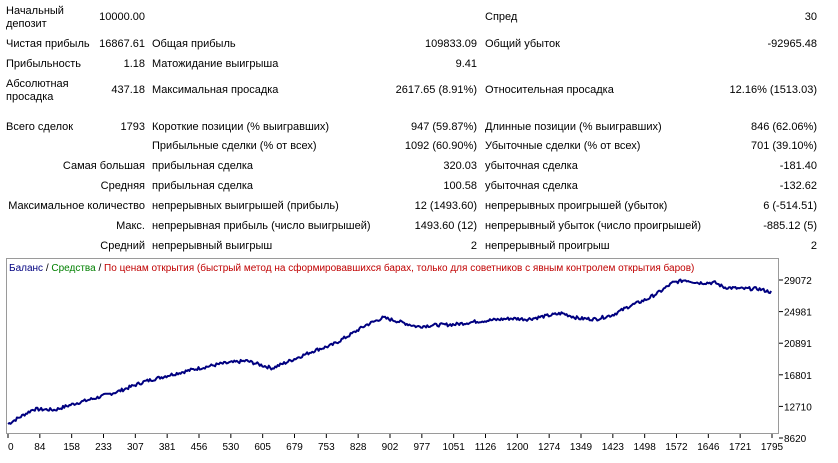 This screenshot has width=838, height=463. What do you see at coordinates (676, 447) in the screenshot?
I see `x-tick-label: 1572` at bounding box center [676, 447].